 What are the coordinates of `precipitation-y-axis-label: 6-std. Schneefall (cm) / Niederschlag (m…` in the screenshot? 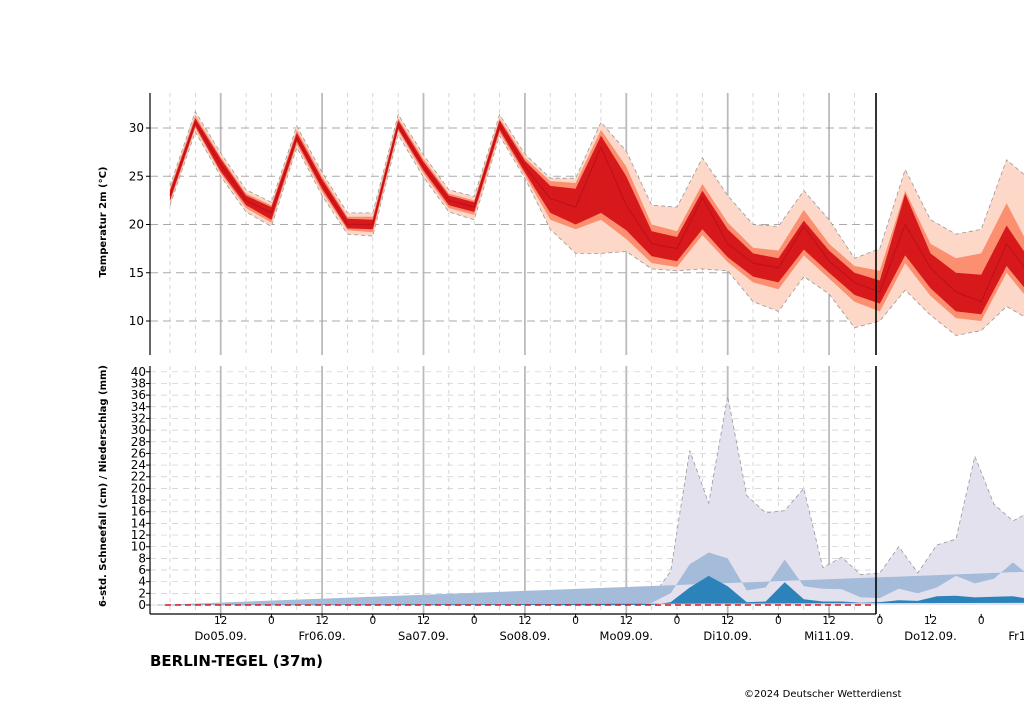 It's located at (103, 486).